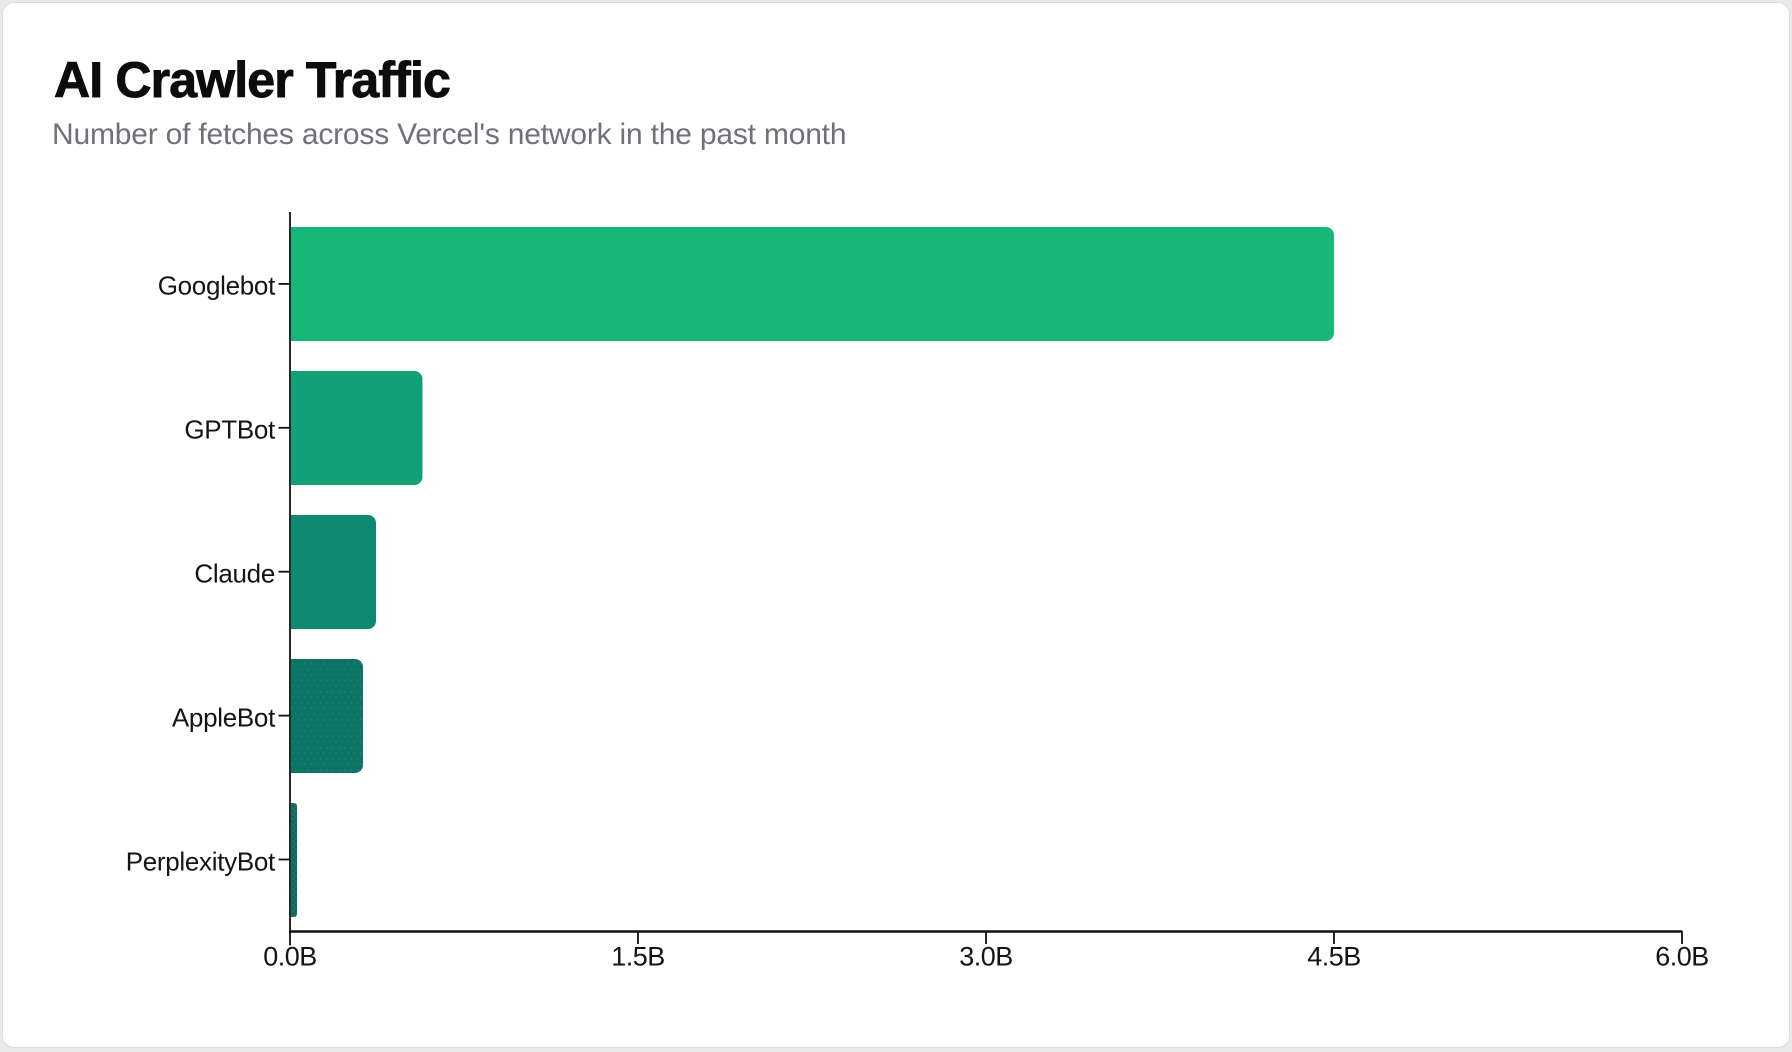 The image size is (1792, 1052). I want to click on svg-text: 0.0B, so click(290, 957).